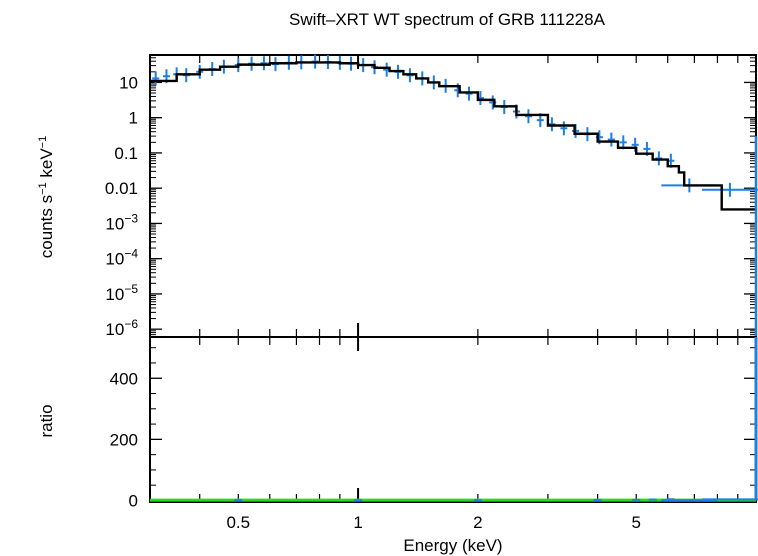 The image size is (758, 556). Describe the element at coordinates (133, 118) in the screenshot. I see `spectrum-y-tick-label: 1` at that location.